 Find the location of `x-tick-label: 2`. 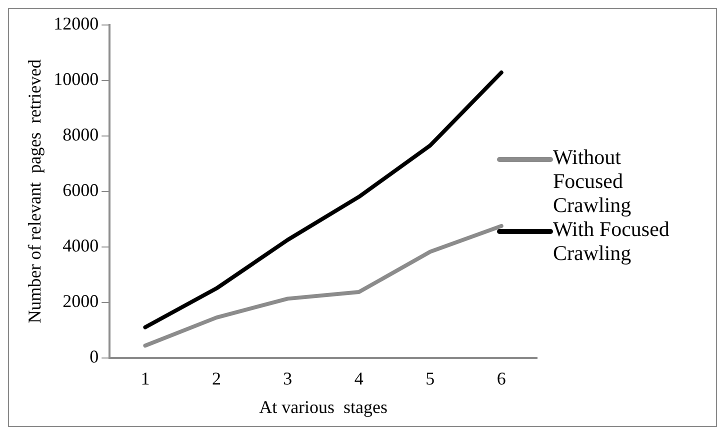

x-tick-label: 2 is located at coordinates (216, 378).